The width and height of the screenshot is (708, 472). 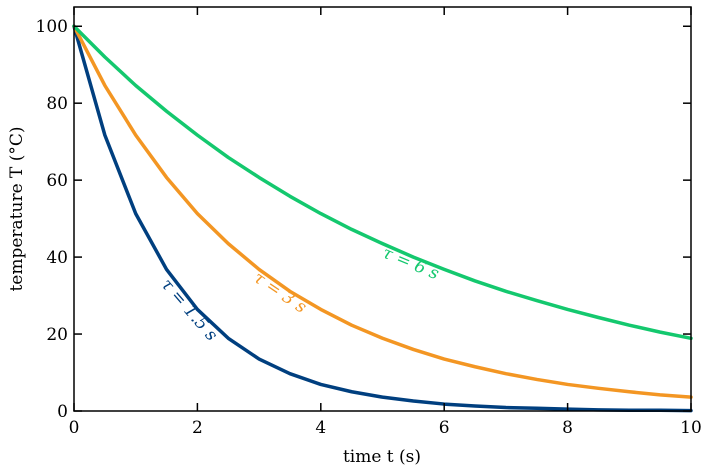 What do you see at coordinates (17, 208) in the screenshot?
I see `y-axis-title: temperature T (°C)` at bounding box center [17, 208].